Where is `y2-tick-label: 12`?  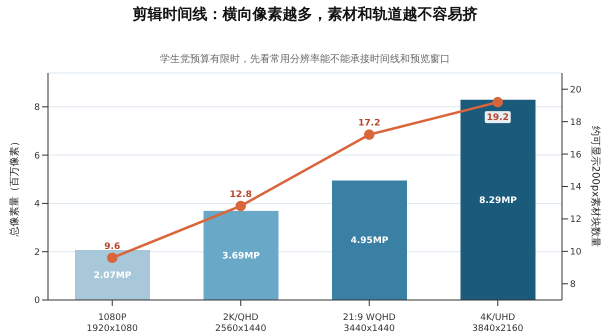
y2-tick-label: 12 is located at coordinates (576, 220).